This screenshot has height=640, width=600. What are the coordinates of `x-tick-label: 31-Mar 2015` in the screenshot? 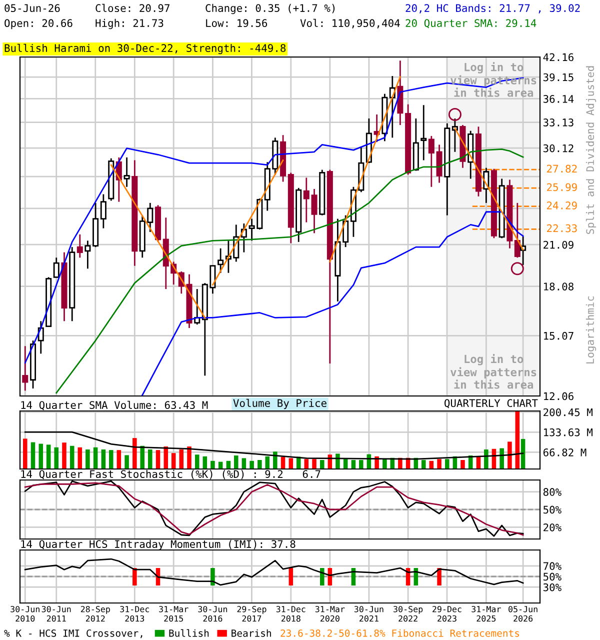 It's located at (173, 614).